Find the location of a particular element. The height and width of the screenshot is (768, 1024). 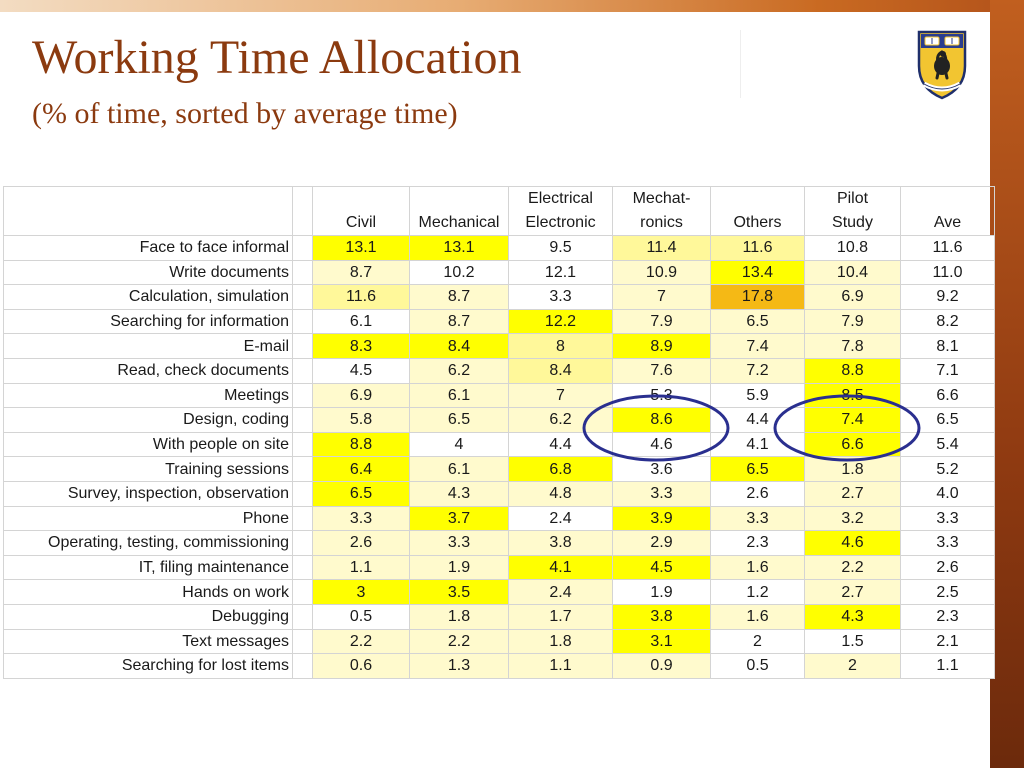

page-subtitle: (% of time, sorted by average time) is located at coordinates (245, 113).